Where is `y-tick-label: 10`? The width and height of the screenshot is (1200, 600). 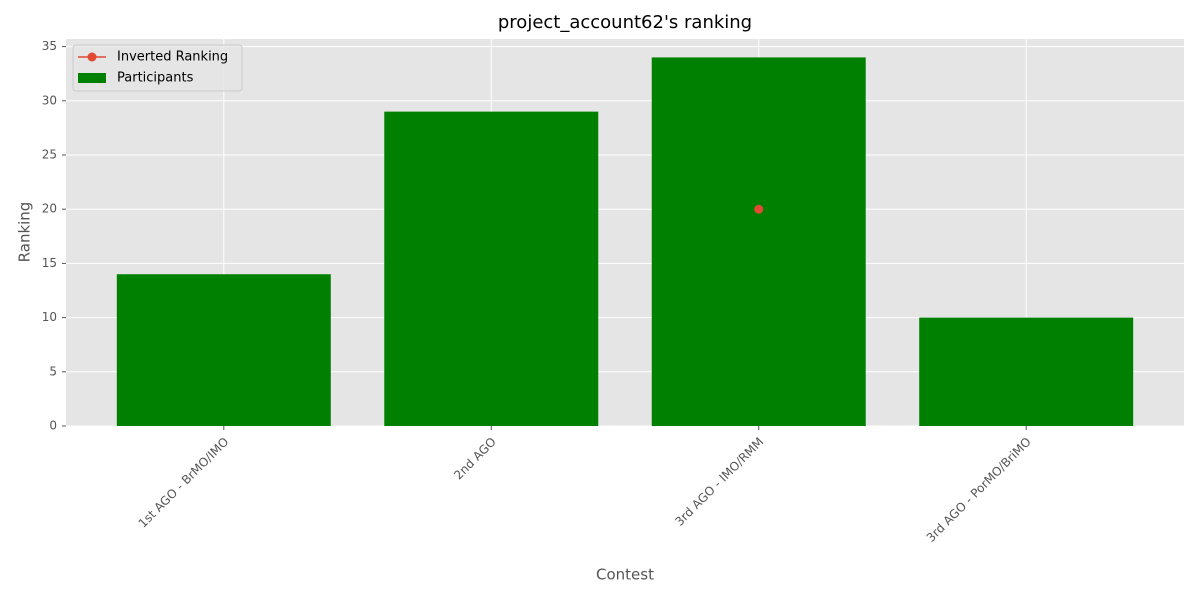
y-tick-label: 10 is located at coordinates (49, 317).